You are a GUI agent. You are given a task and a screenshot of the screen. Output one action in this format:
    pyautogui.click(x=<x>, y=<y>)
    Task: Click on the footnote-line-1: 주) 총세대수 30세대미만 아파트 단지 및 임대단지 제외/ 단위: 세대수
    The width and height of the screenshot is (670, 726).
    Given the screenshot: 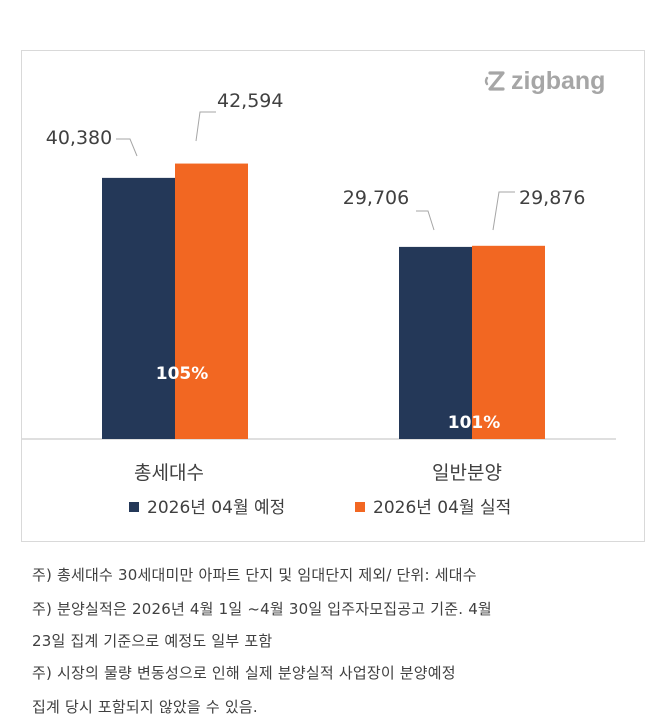 What is the action you would take?
    pyautogui.click(x=254, y=575)
    